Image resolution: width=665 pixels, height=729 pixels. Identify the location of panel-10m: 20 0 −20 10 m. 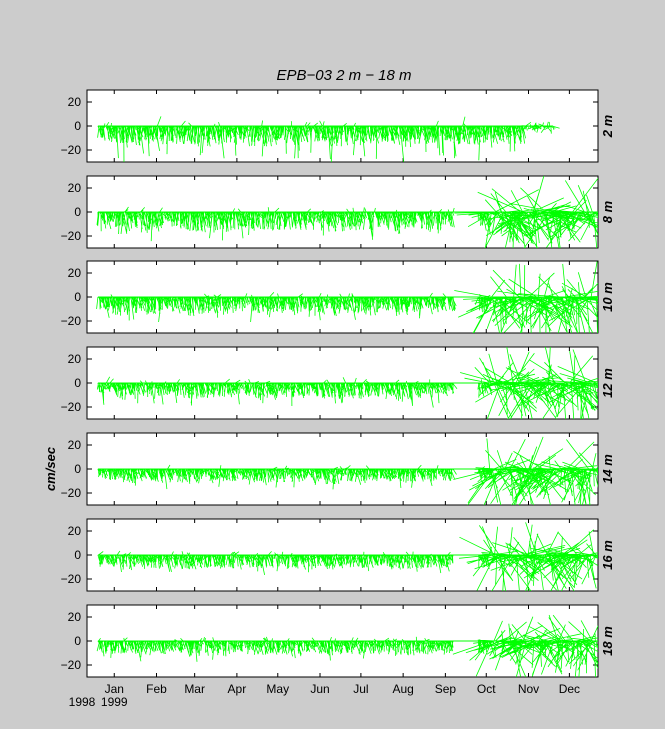
(338, 297).